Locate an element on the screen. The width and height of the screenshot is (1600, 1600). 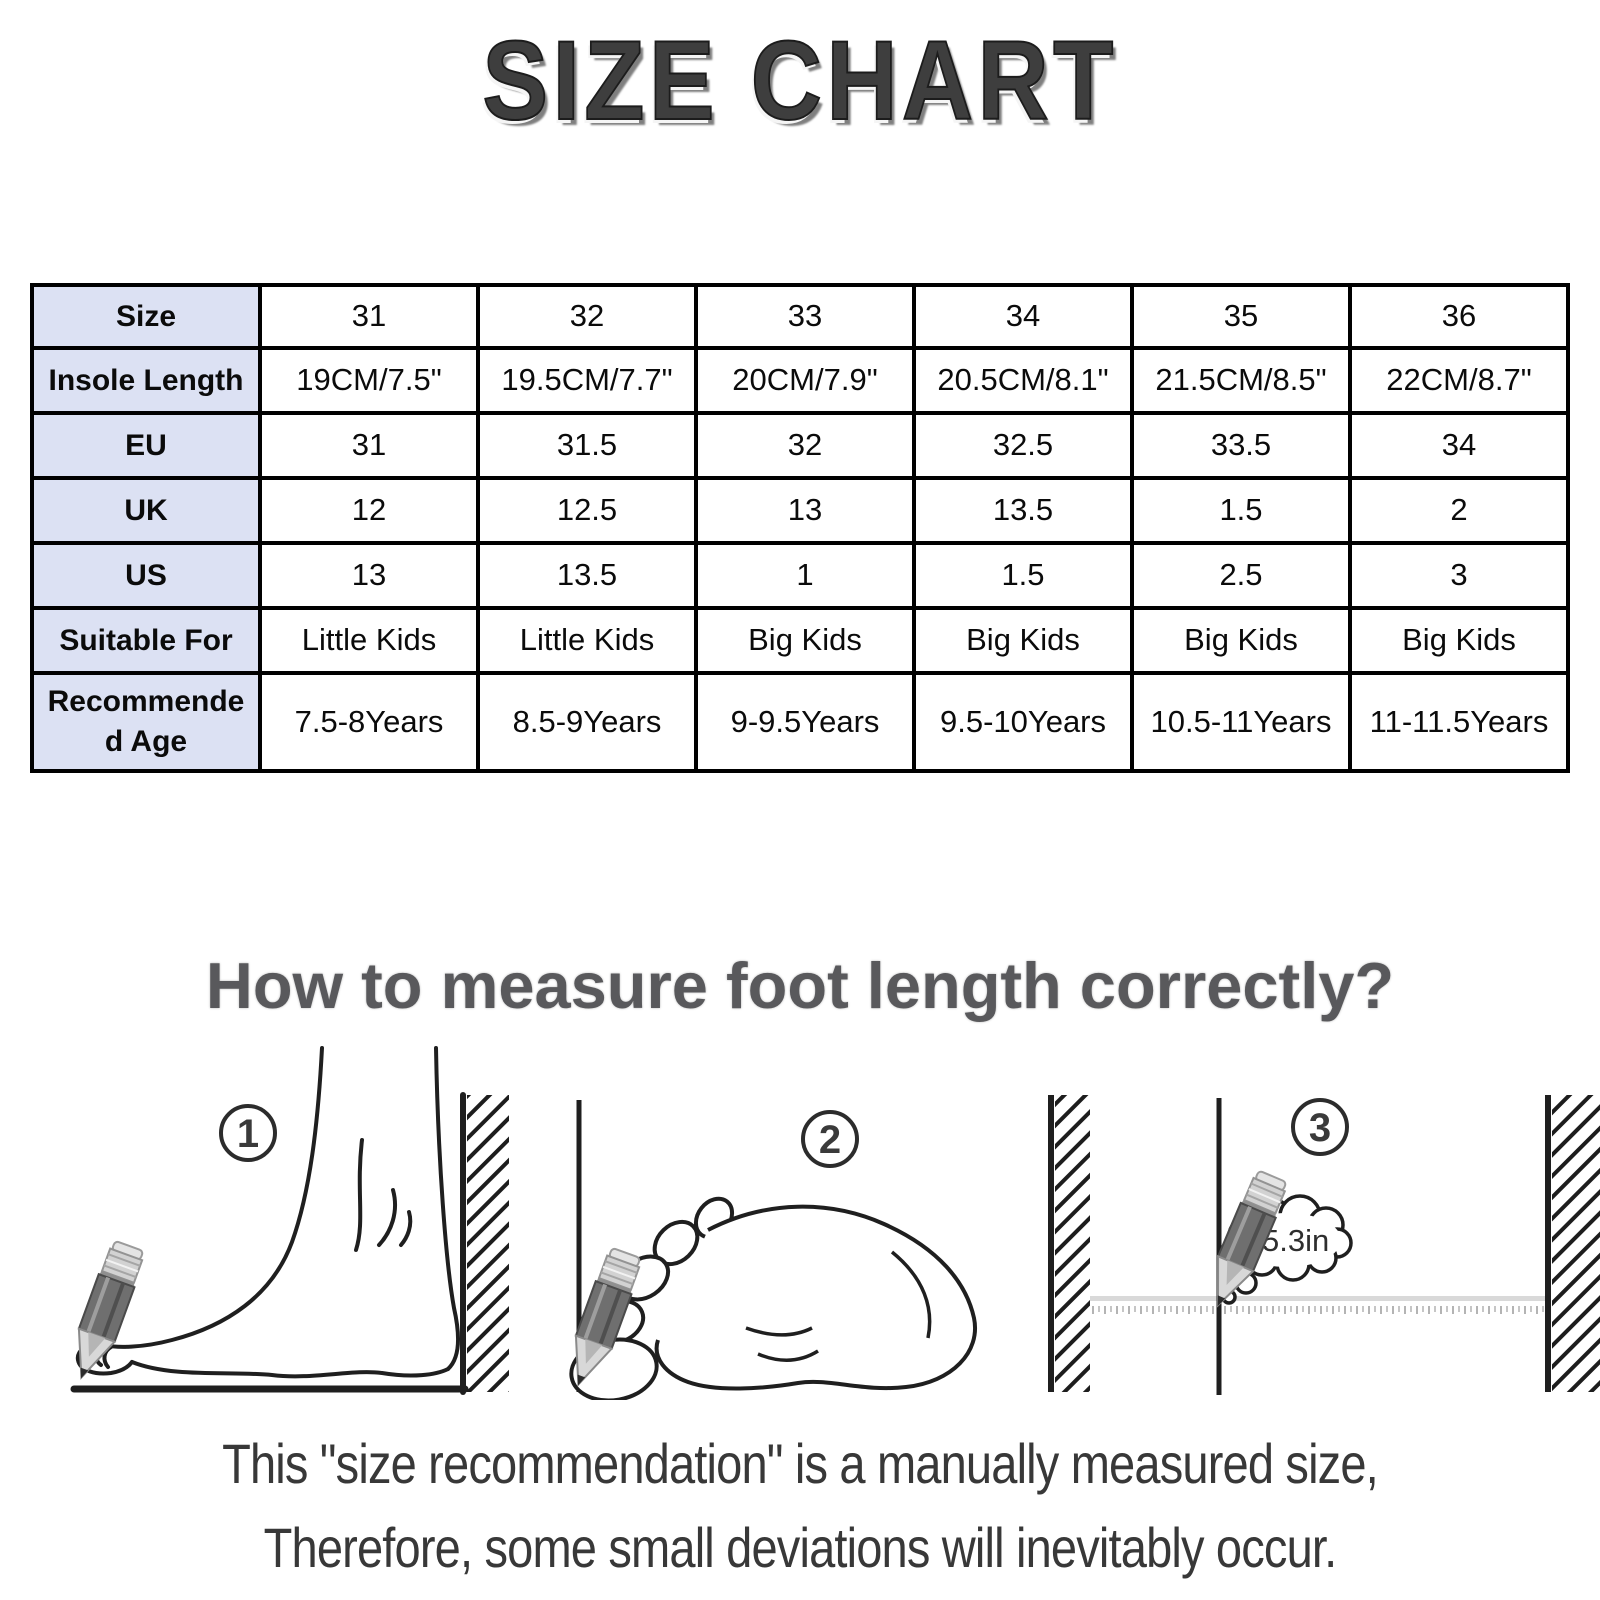
table-cell: 9.5-10Years is located at coordinates (1023, 722).